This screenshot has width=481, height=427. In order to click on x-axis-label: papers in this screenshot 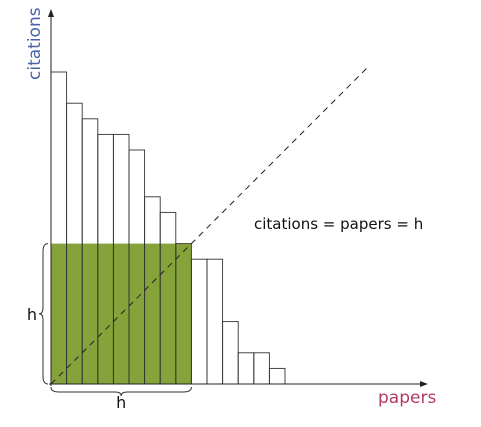, I will do `click(407, 398)`.